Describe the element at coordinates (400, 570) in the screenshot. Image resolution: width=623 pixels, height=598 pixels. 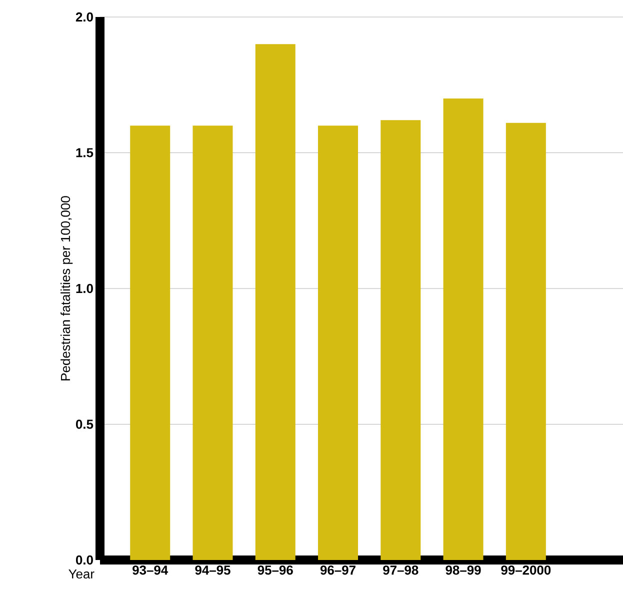
I see `x-tick-label: 97–98` at that location.